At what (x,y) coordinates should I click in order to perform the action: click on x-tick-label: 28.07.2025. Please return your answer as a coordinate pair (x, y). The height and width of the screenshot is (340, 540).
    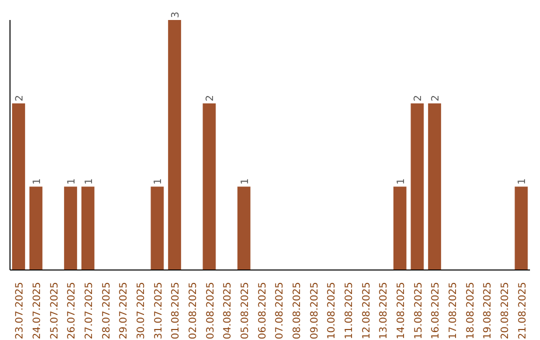
    Looking at the image, I should click on (106, 311).